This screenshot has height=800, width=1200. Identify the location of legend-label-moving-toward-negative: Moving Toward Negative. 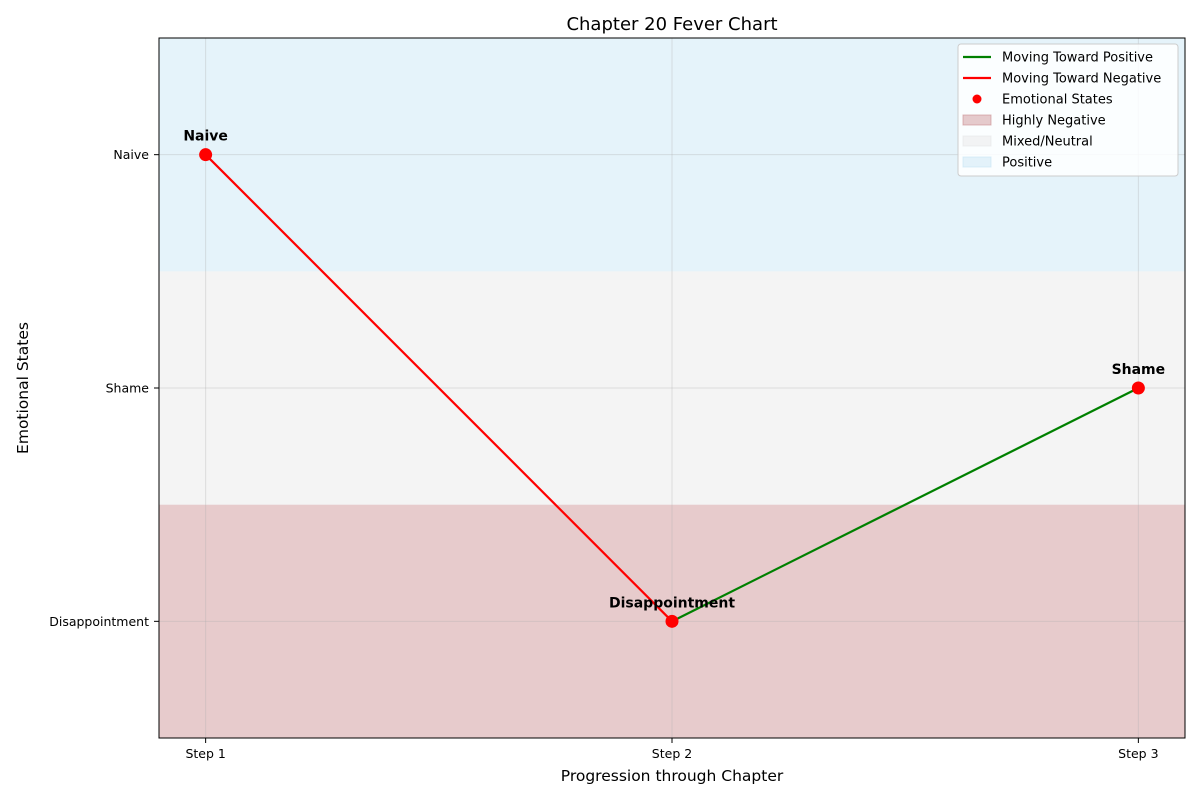
(1081, 79).